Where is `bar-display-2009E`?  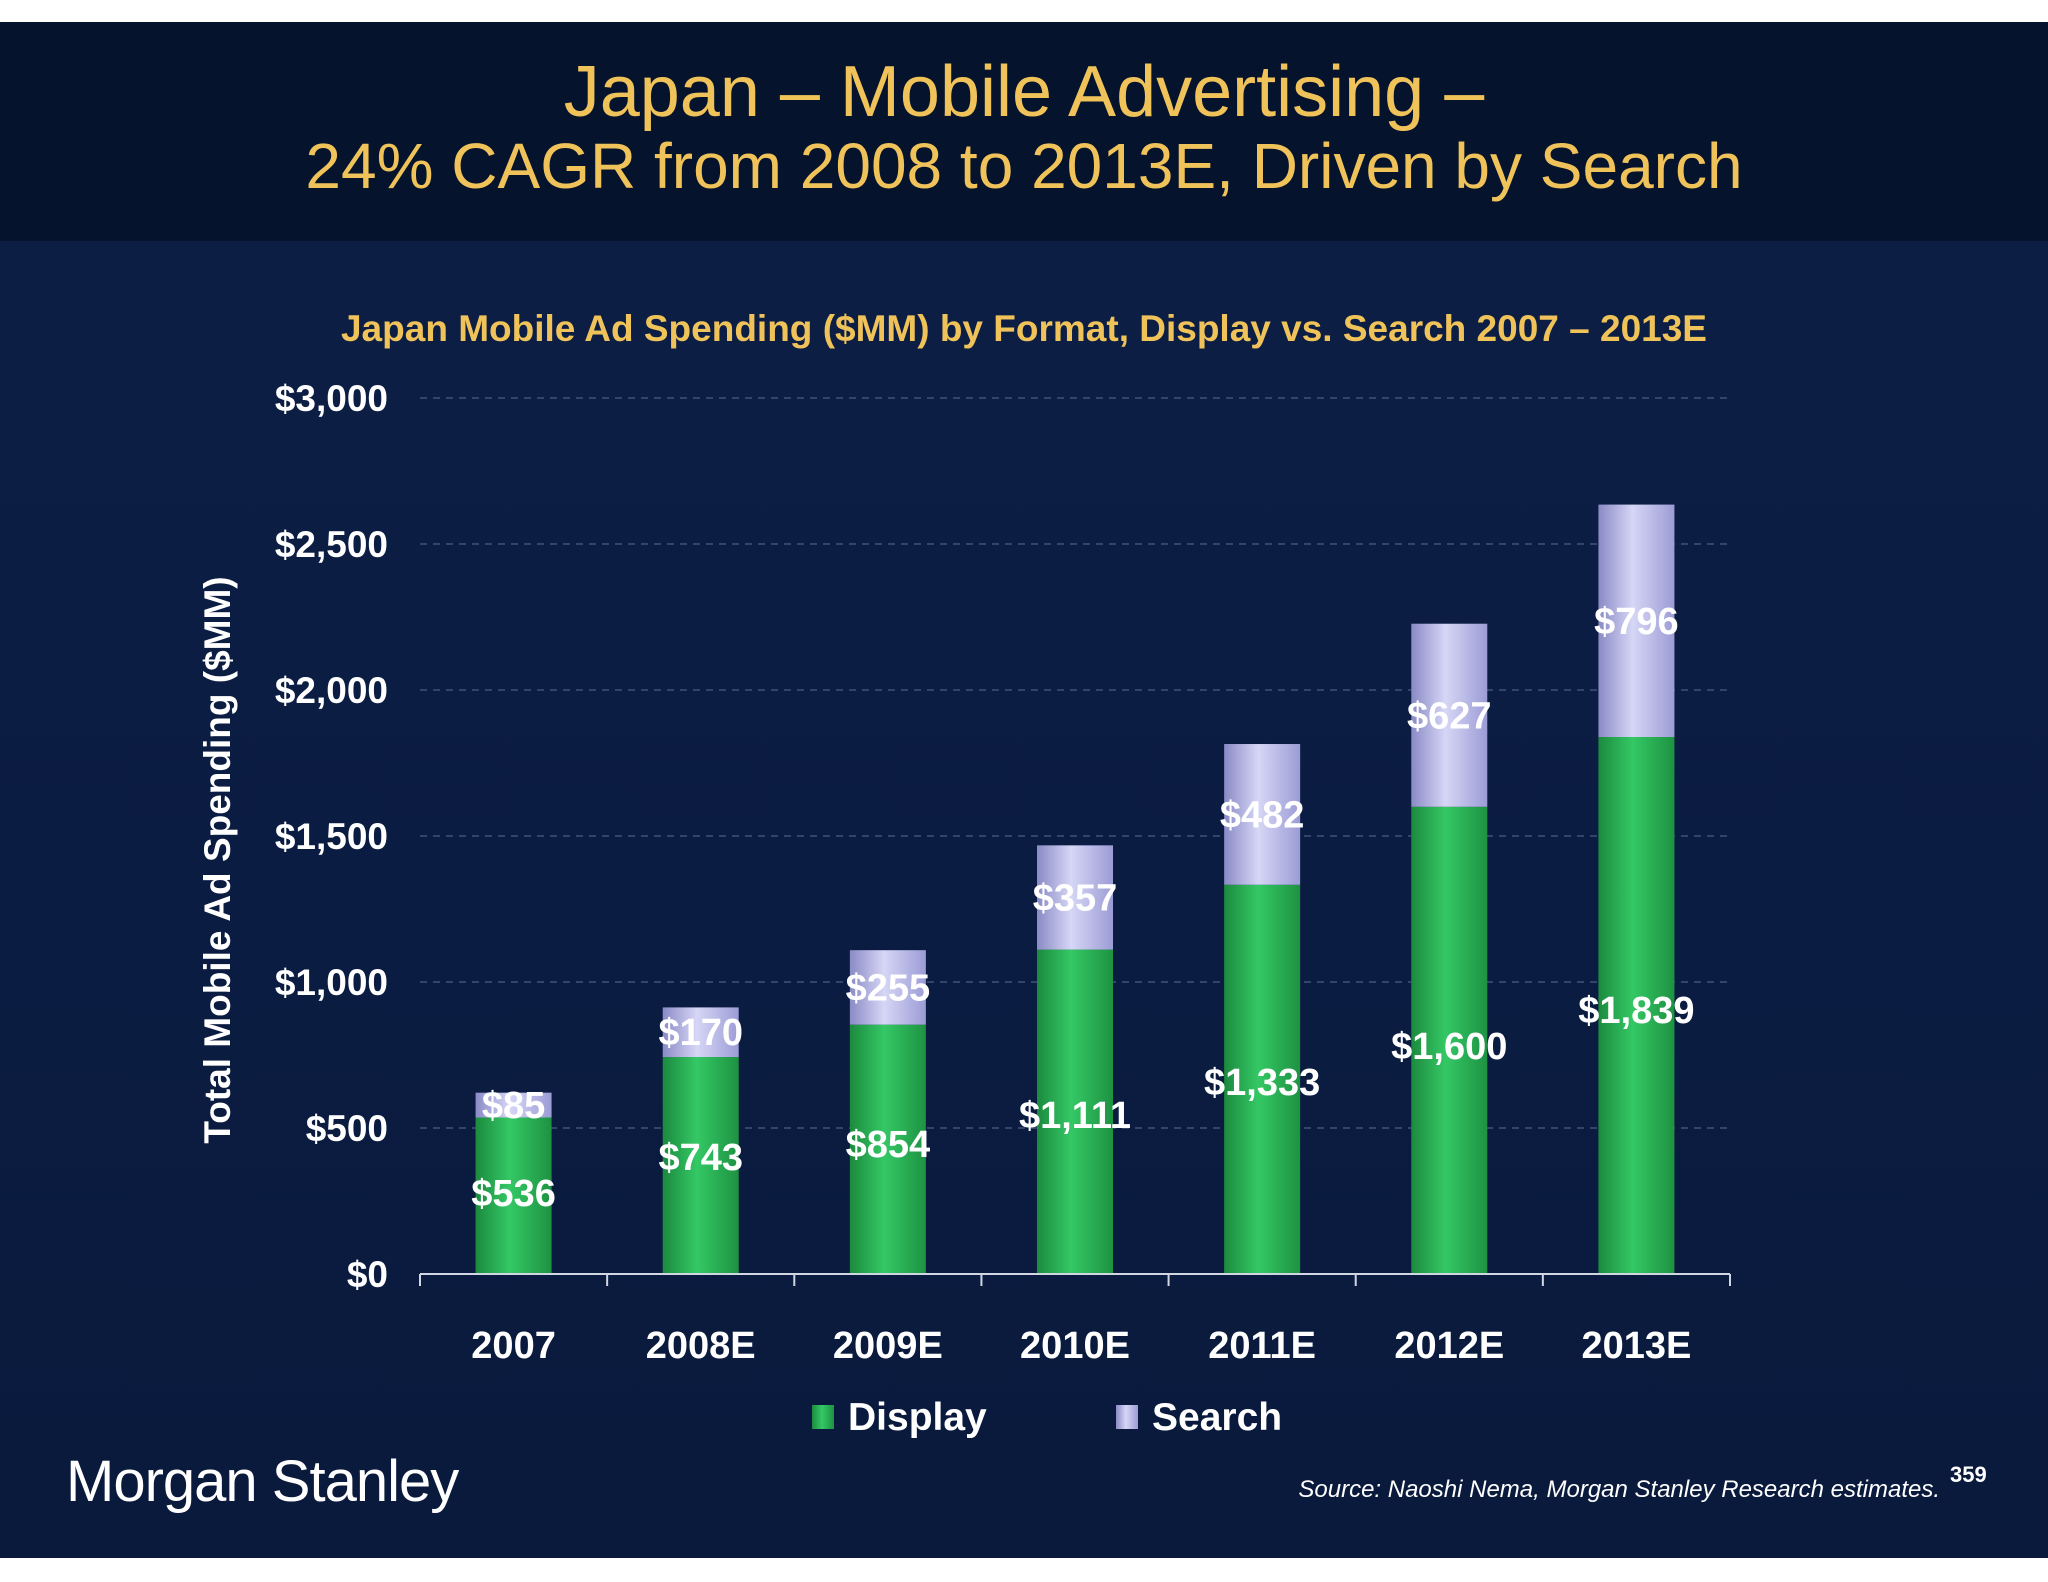
bar-display-2009E is located at coordinates (887, 1149).